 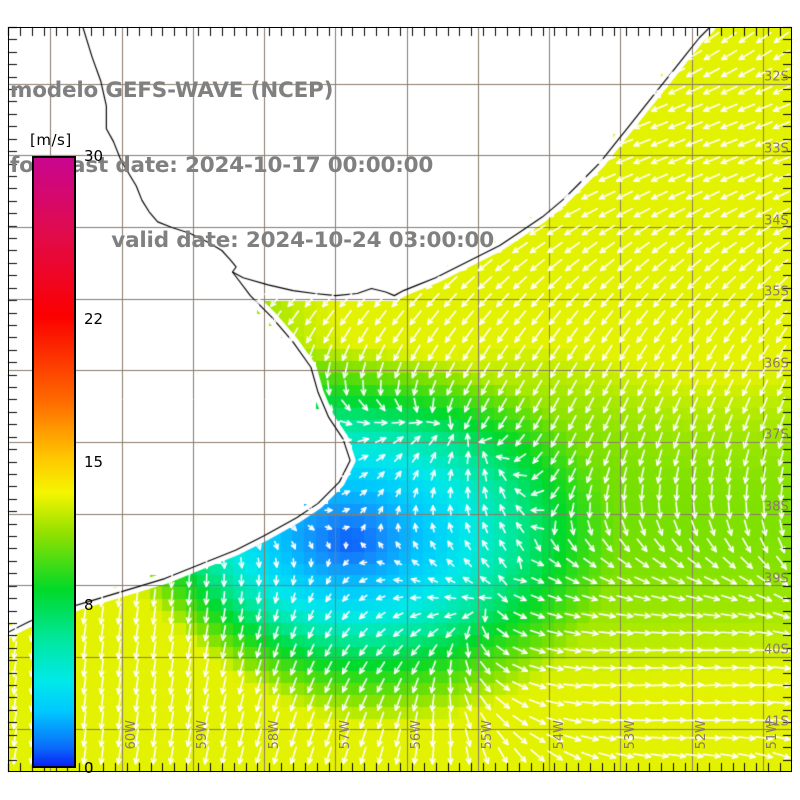 I want to click on lat-label-37S: 37S, so click(x=776, y=435).